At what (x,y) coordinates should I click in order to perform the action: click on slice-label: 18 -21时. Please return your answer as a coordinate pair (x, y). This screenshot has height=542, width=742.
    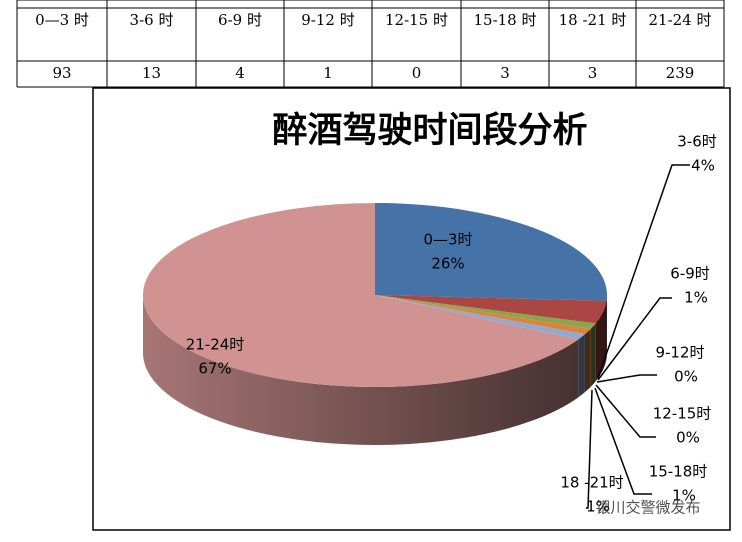
    Looking at the image, I should click on (591, 483).